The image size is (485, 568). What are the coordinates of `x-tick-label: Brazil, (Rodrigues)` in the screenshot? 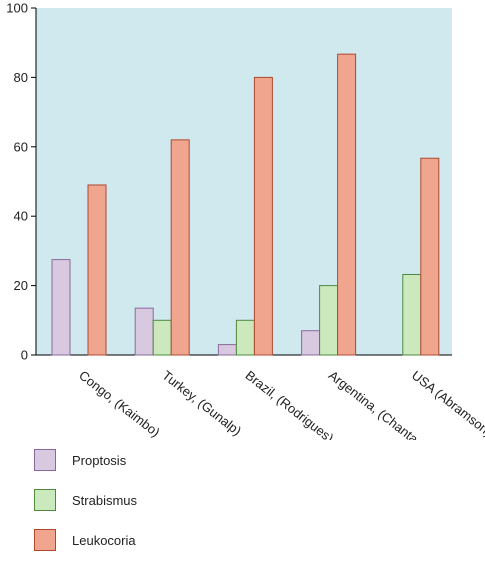 It's located at (290, 404).